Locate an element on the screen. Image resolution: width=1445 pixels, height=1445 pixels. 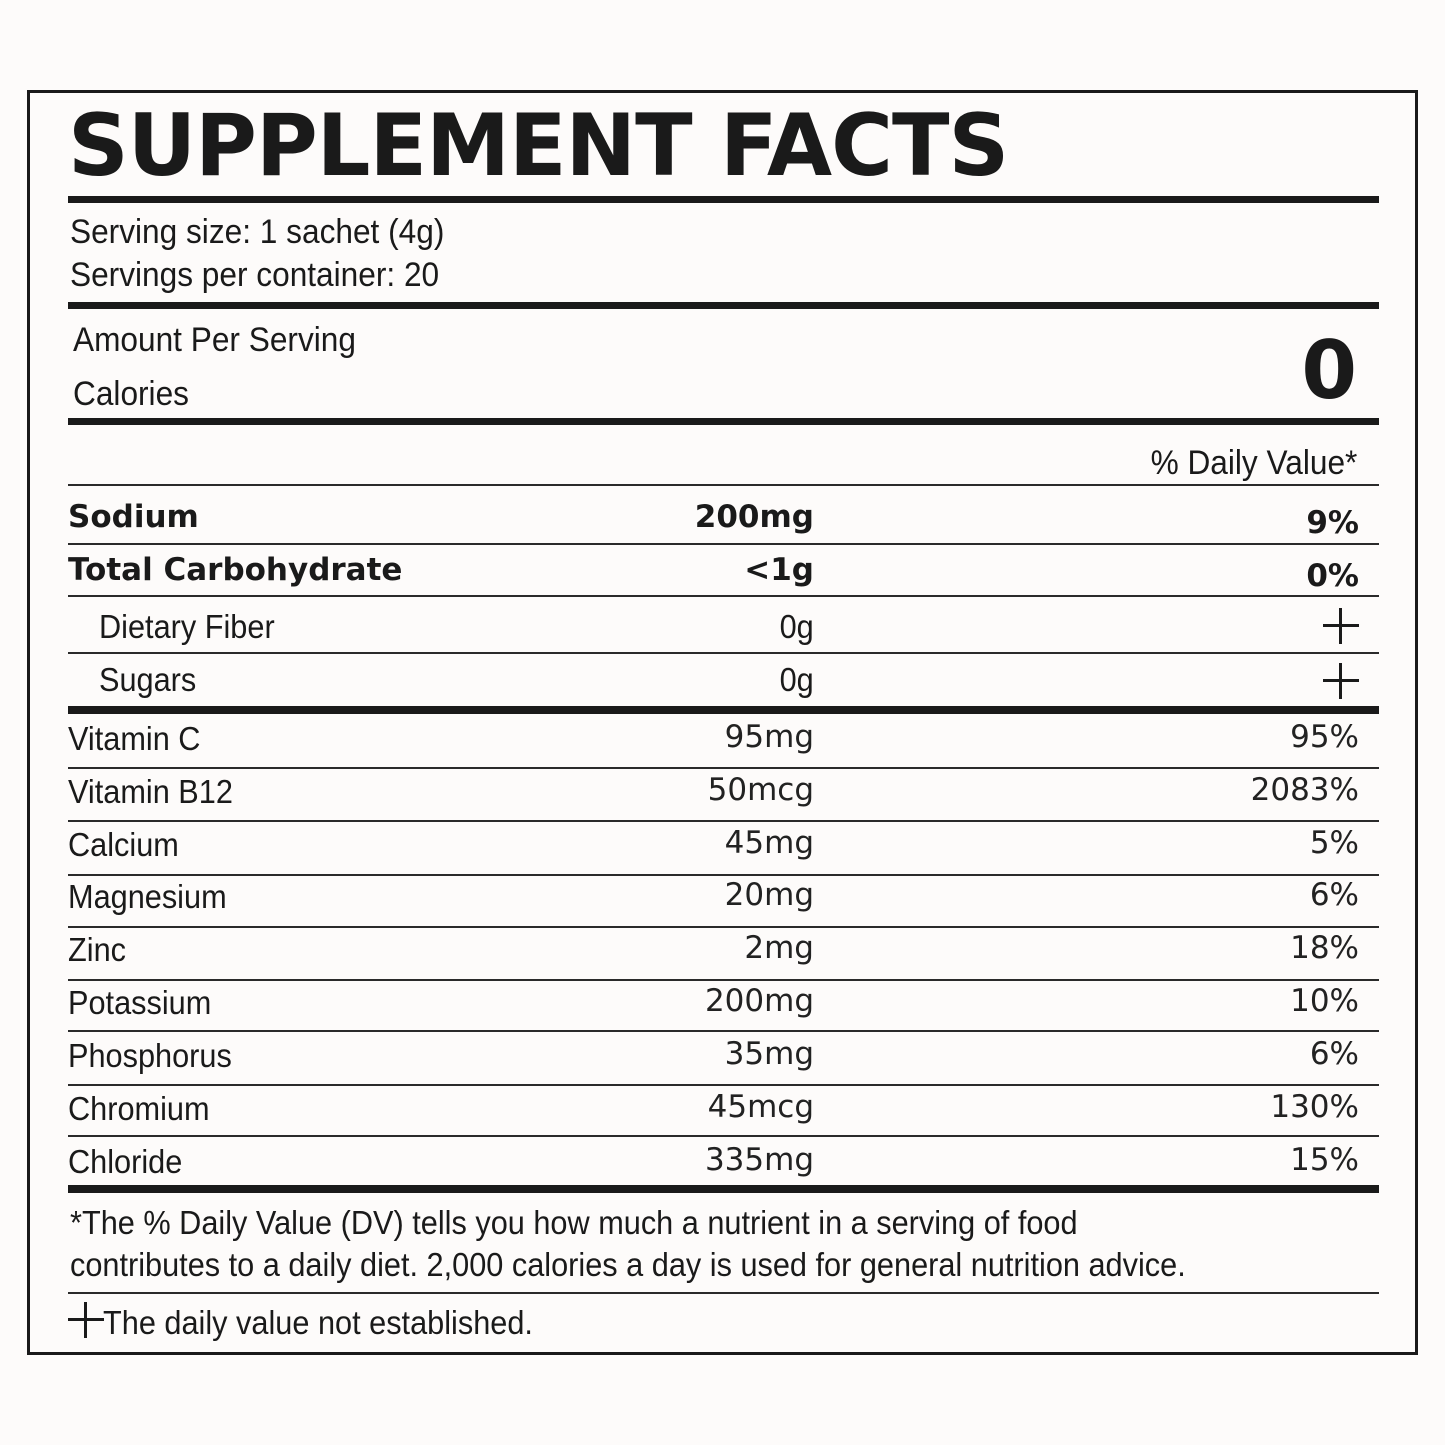
nutrient-name: Vitamin B12 is located at coordinates (150, 791).